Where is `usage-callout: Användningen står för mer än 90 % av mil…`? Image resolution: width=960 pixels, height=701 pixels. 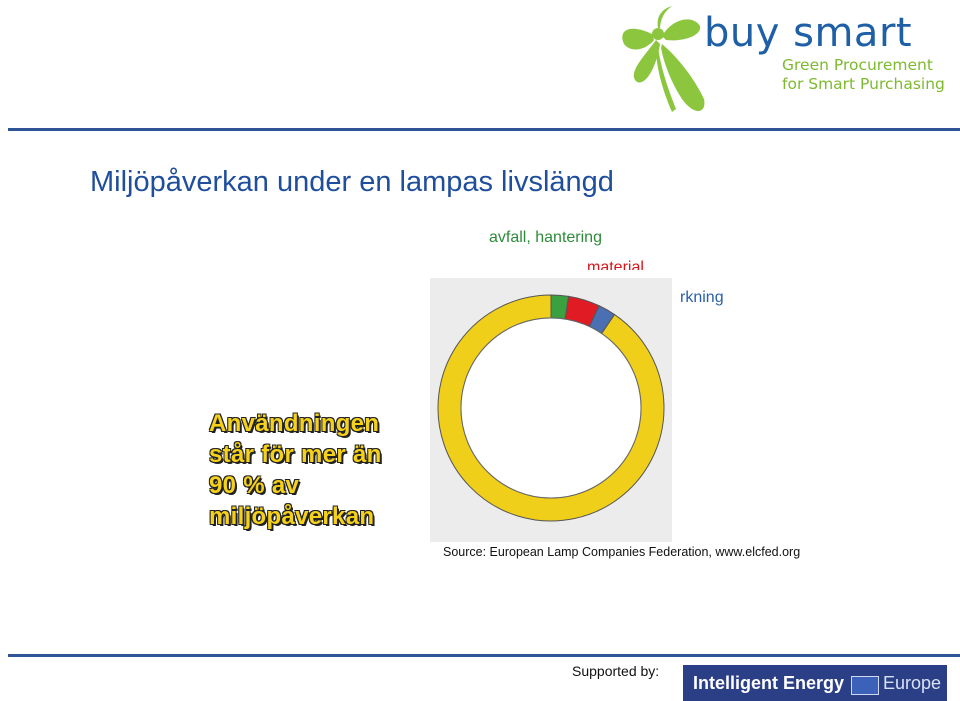 usage-callout: Användningen står för mer än 90 % av mil… is located at coordinates (295, 470).